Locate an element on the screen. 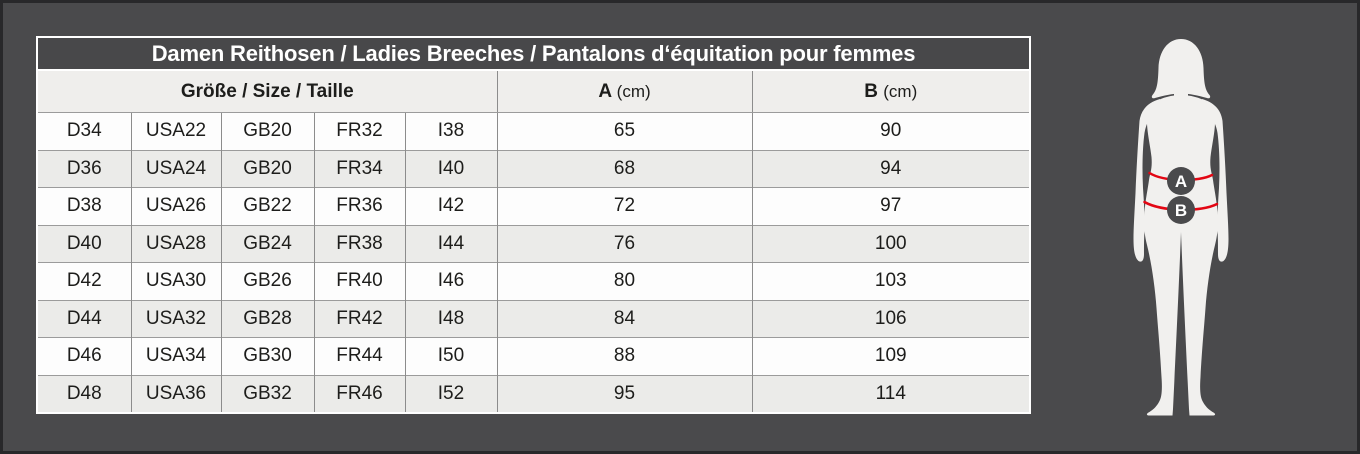 The image size is (1360, 454). table-row: D34 USA22 GB20 FR32 I38 65 90 is located at coordinates (533, 131).